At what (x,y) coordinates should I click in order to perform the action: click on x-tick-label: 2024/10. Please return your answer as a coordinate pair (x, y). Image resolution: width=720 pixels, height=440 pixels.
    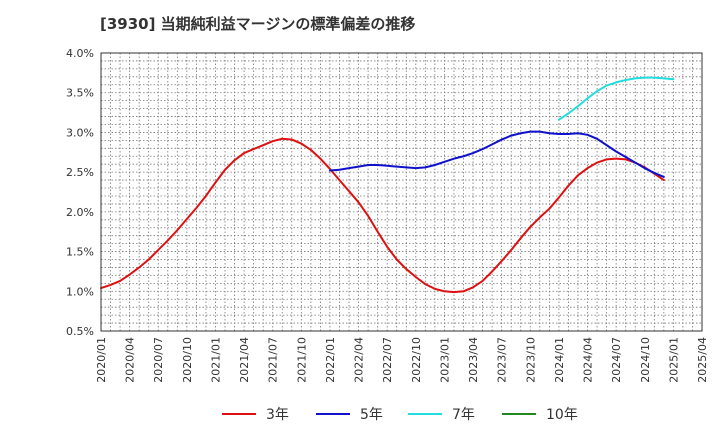
    Looking at the image, I should click on (645, 360).